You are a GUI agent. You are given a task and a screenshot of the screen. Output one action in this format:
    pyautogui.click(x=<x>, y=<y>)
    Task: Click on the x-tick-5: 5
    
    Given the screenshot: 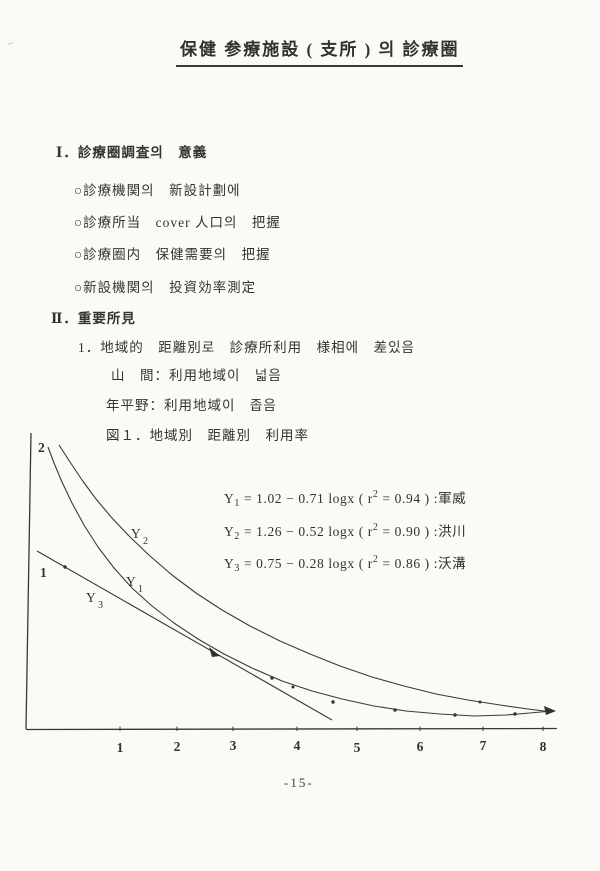 What is the action you would take?
    pyautogui.click(x=357, y=747)
    